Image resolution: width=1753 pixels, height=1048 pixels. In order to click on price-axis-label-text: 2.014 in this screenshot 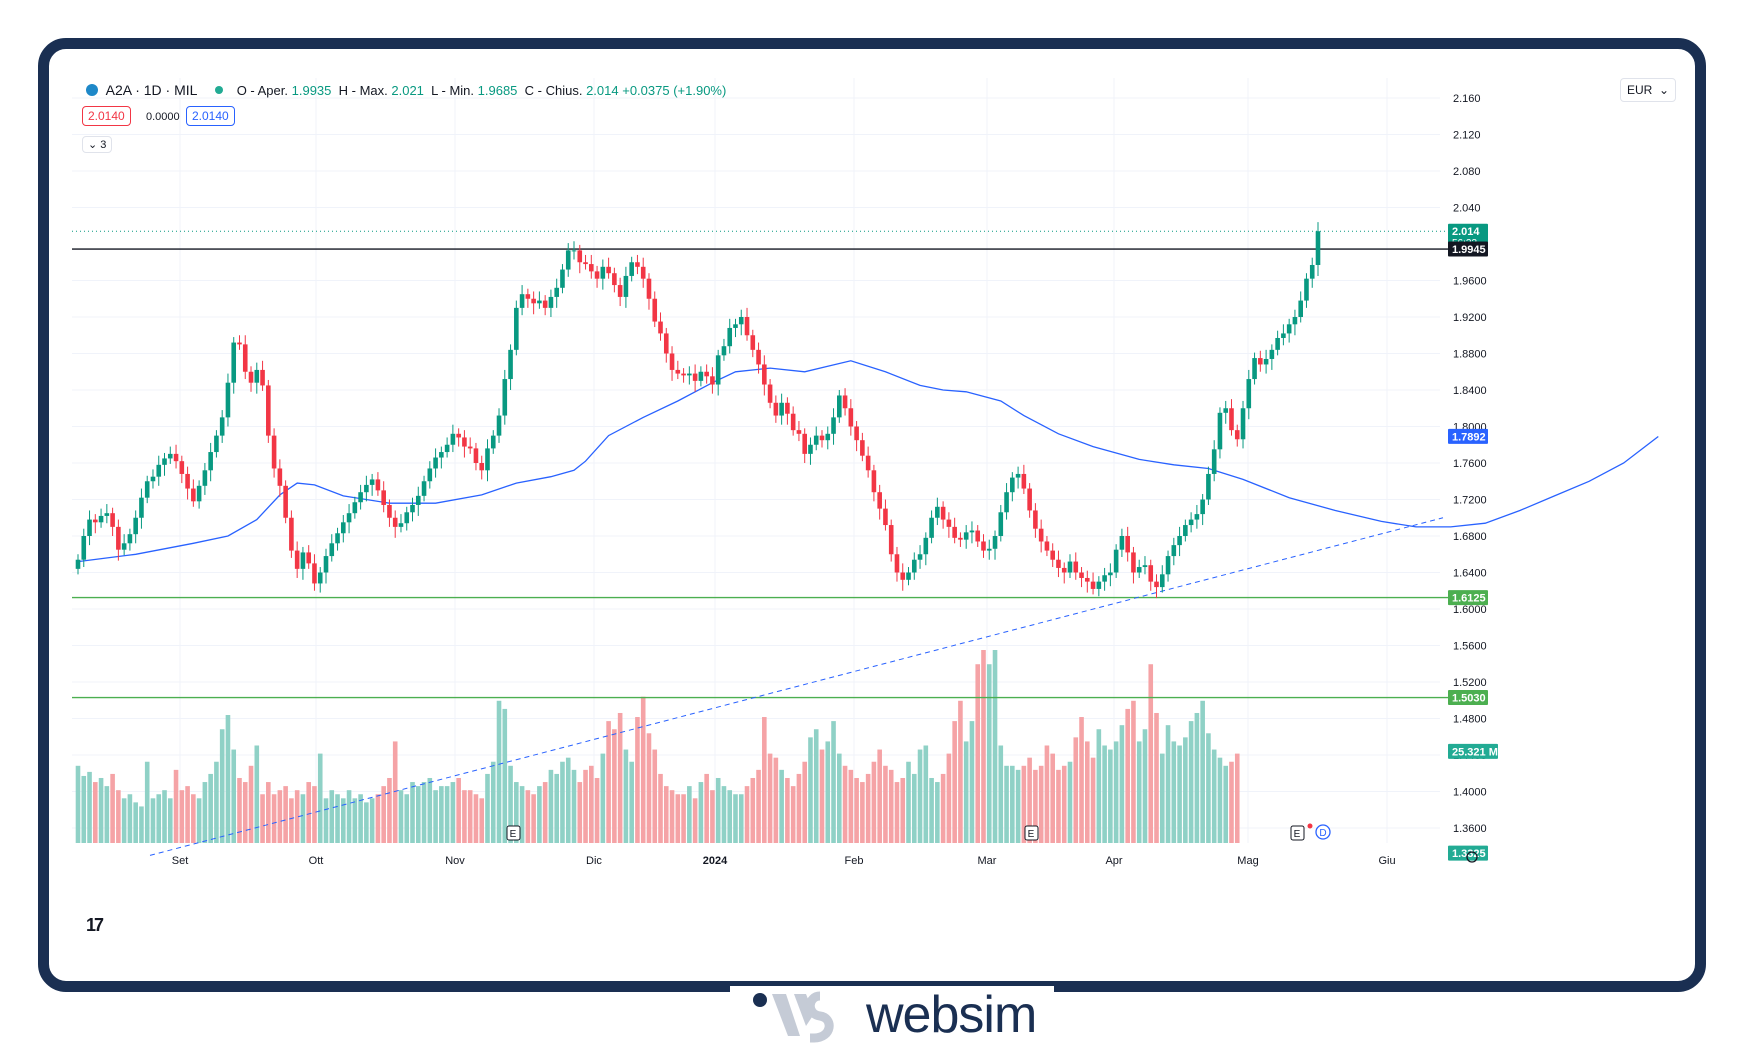, I will do `click(1466, 232)`.